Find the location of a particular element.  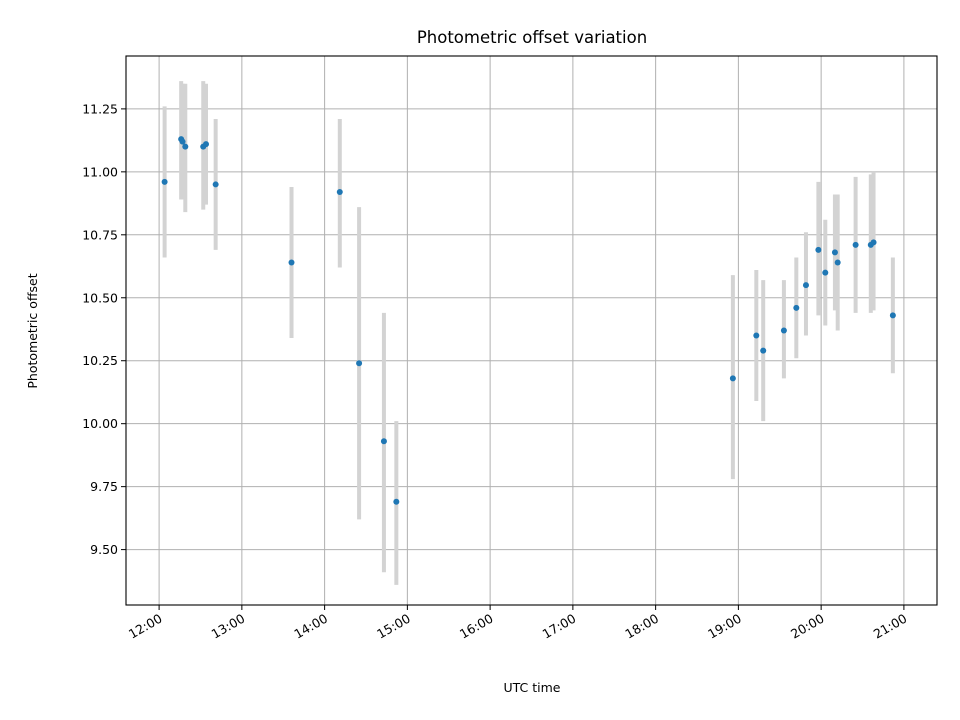

y-axis-label: Photometric offset is located at coordinates (32, 330).